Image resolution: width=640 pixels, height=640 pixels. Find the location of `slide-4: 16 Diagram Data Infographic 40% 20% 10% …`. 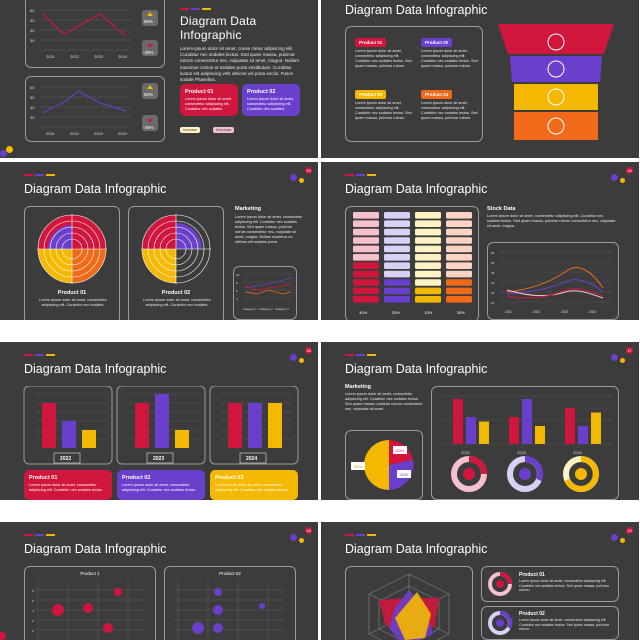

slide-4: 16 Diagram Data Infographic 40% 20% 10% … is located at coordinates (480, 241).